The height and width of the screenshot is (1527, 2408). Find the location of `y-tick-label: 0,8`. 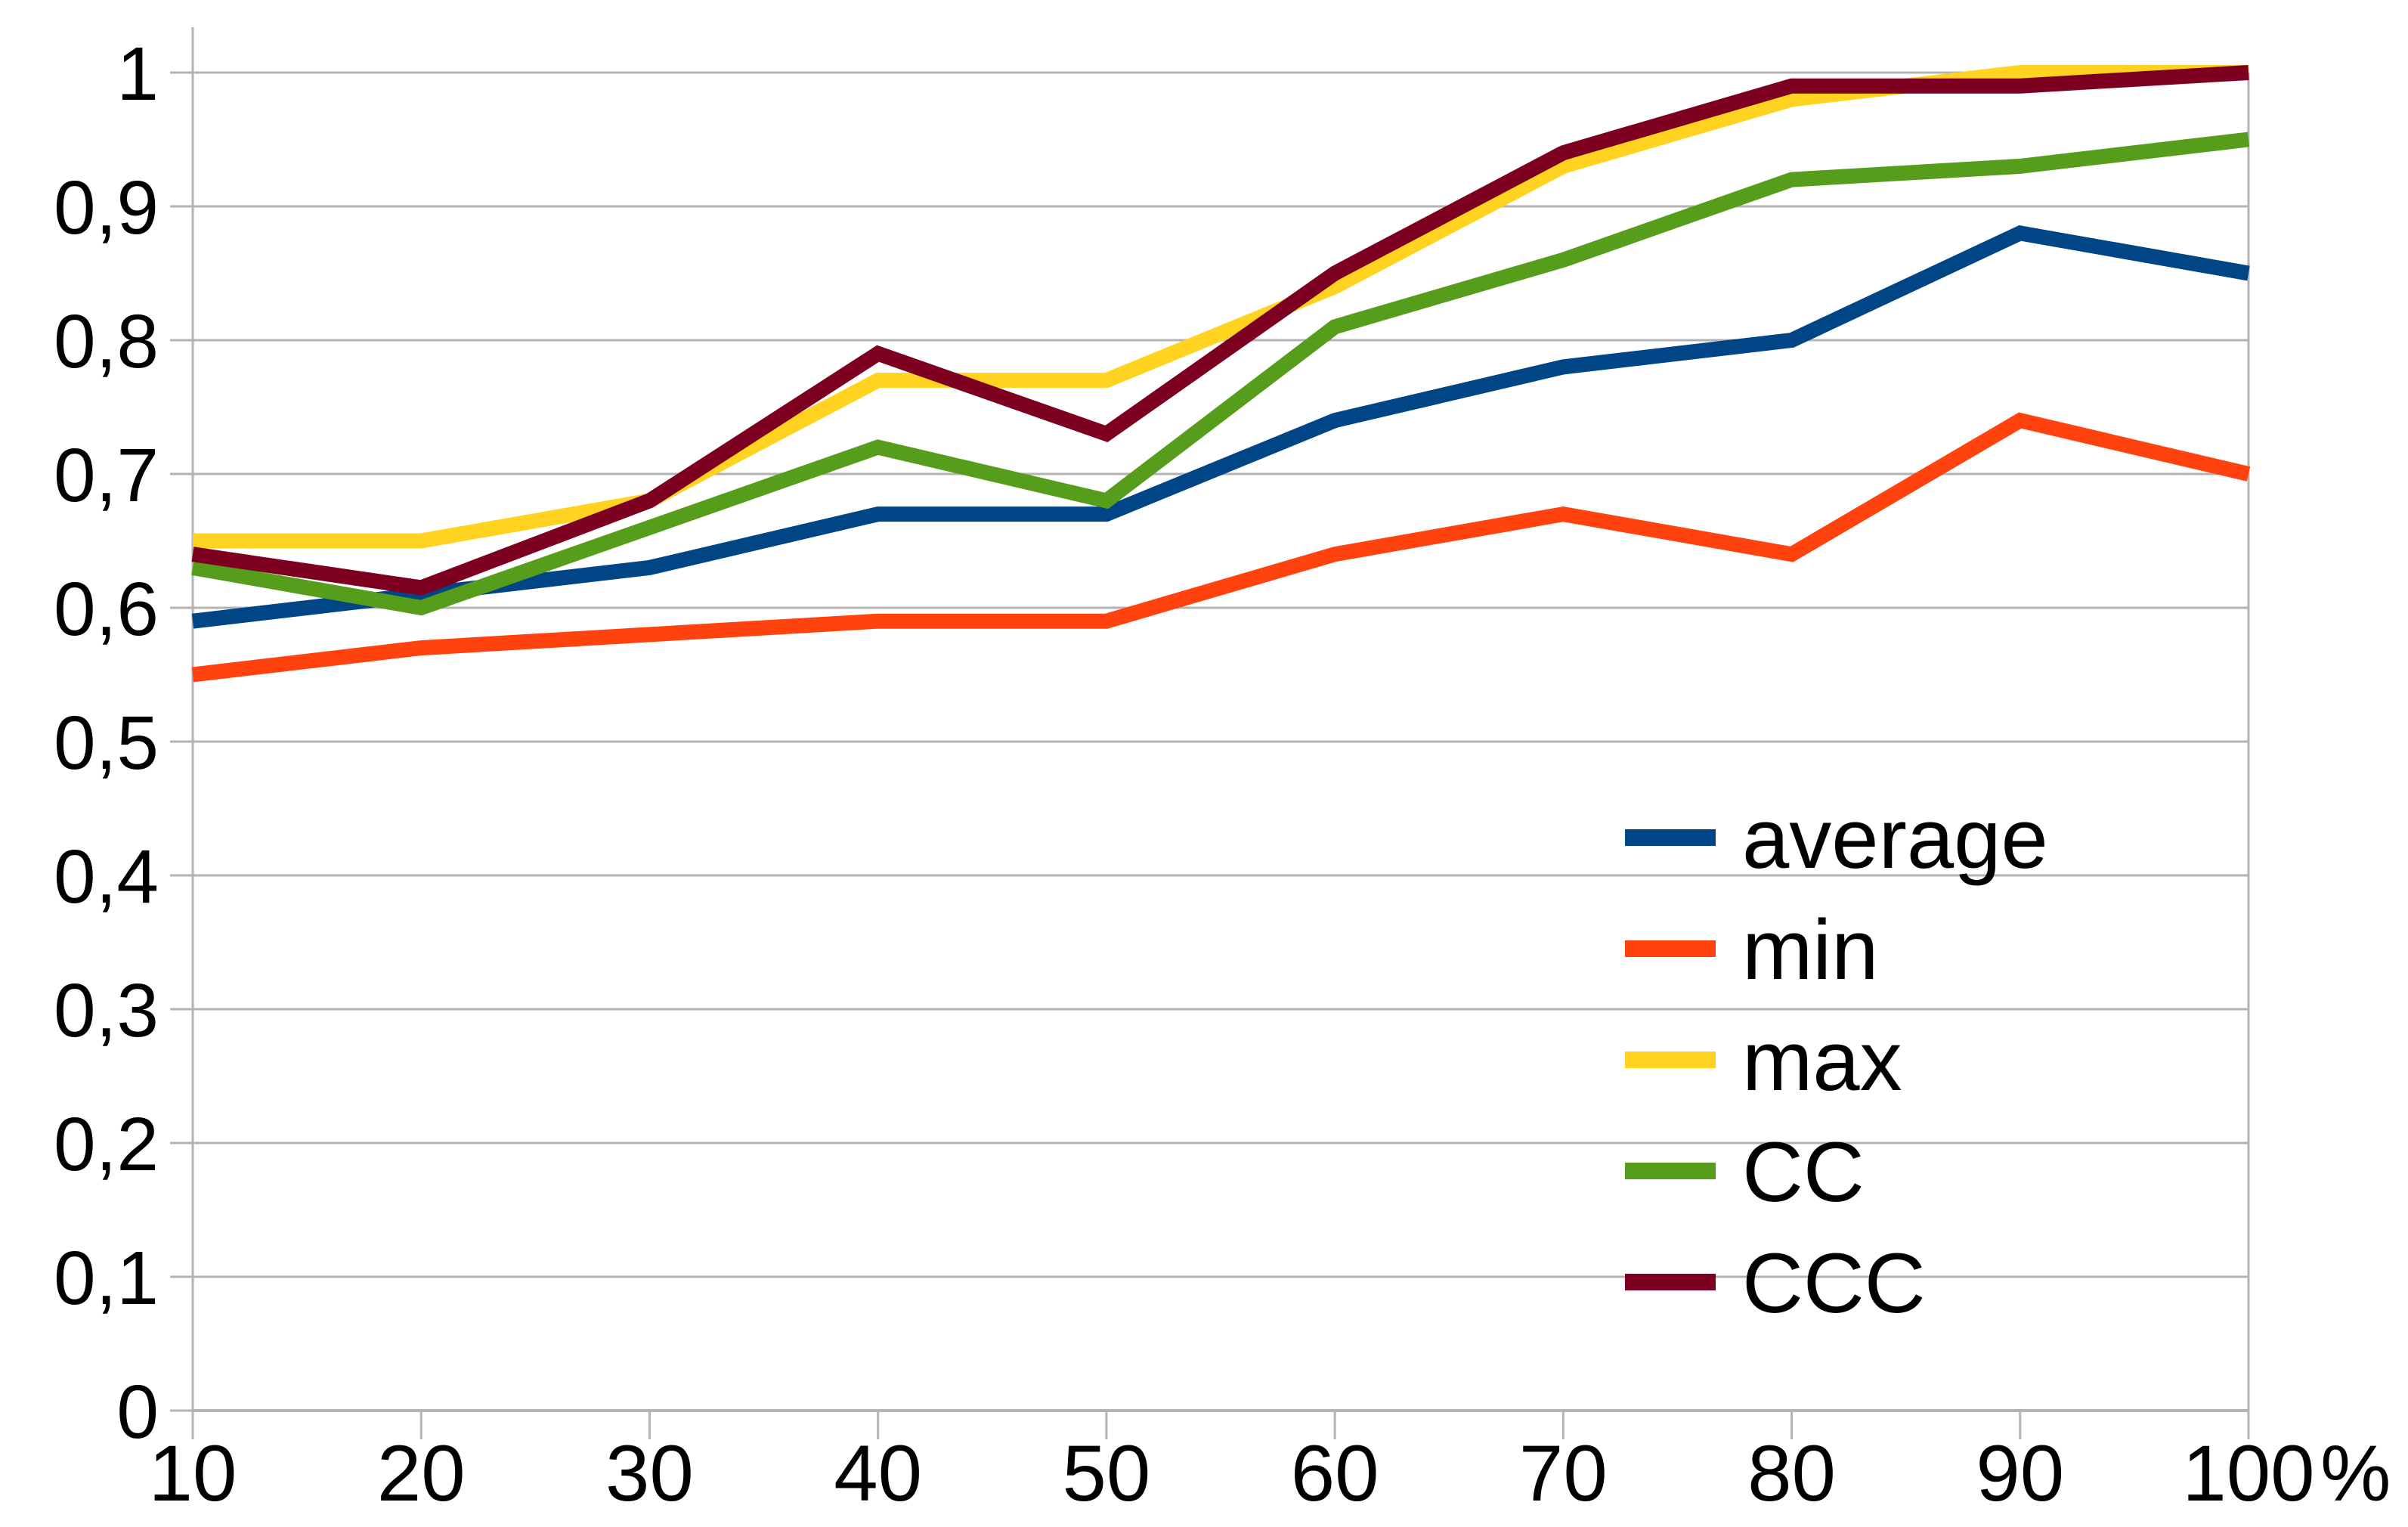

y-tick-label: 0,8 is located at coordinates (106, 341).